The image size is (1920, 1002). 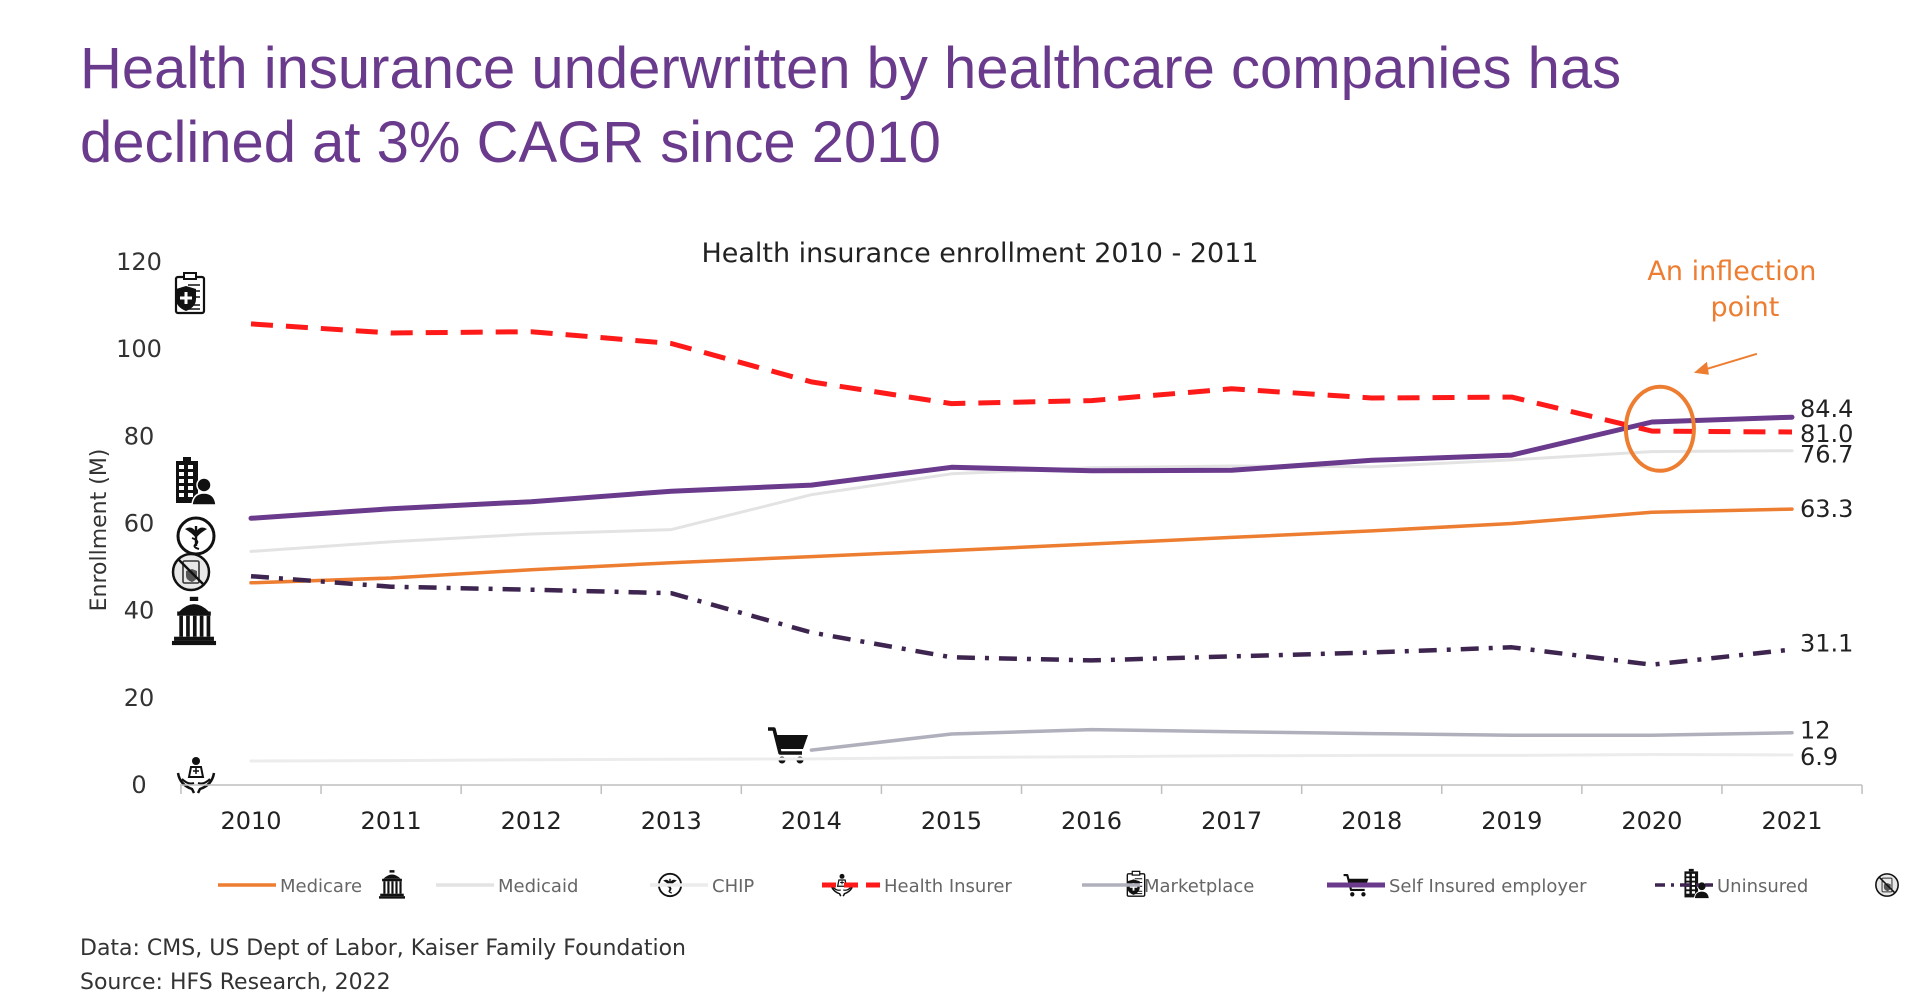 What do you see at coordinates (1744, 307) in the screenshot?
I see `annotation-text-line-2: point` at bounding box center [1744, 307].